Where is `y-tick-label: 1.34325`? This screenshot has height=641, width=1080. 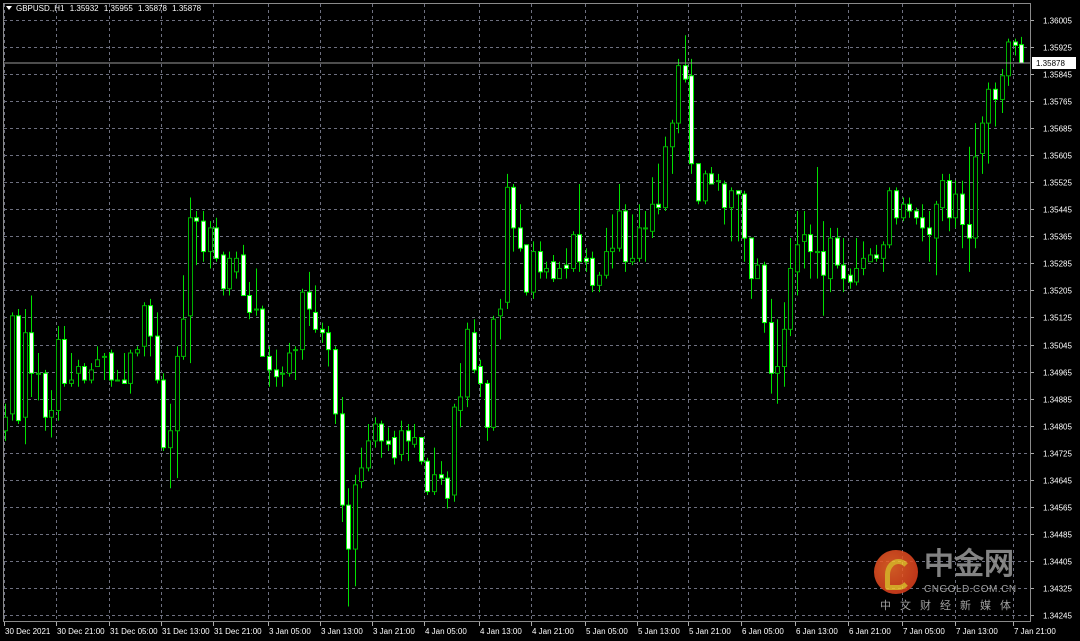 y-tick-label: 1.34325 is located at coordinates (1057, 589).